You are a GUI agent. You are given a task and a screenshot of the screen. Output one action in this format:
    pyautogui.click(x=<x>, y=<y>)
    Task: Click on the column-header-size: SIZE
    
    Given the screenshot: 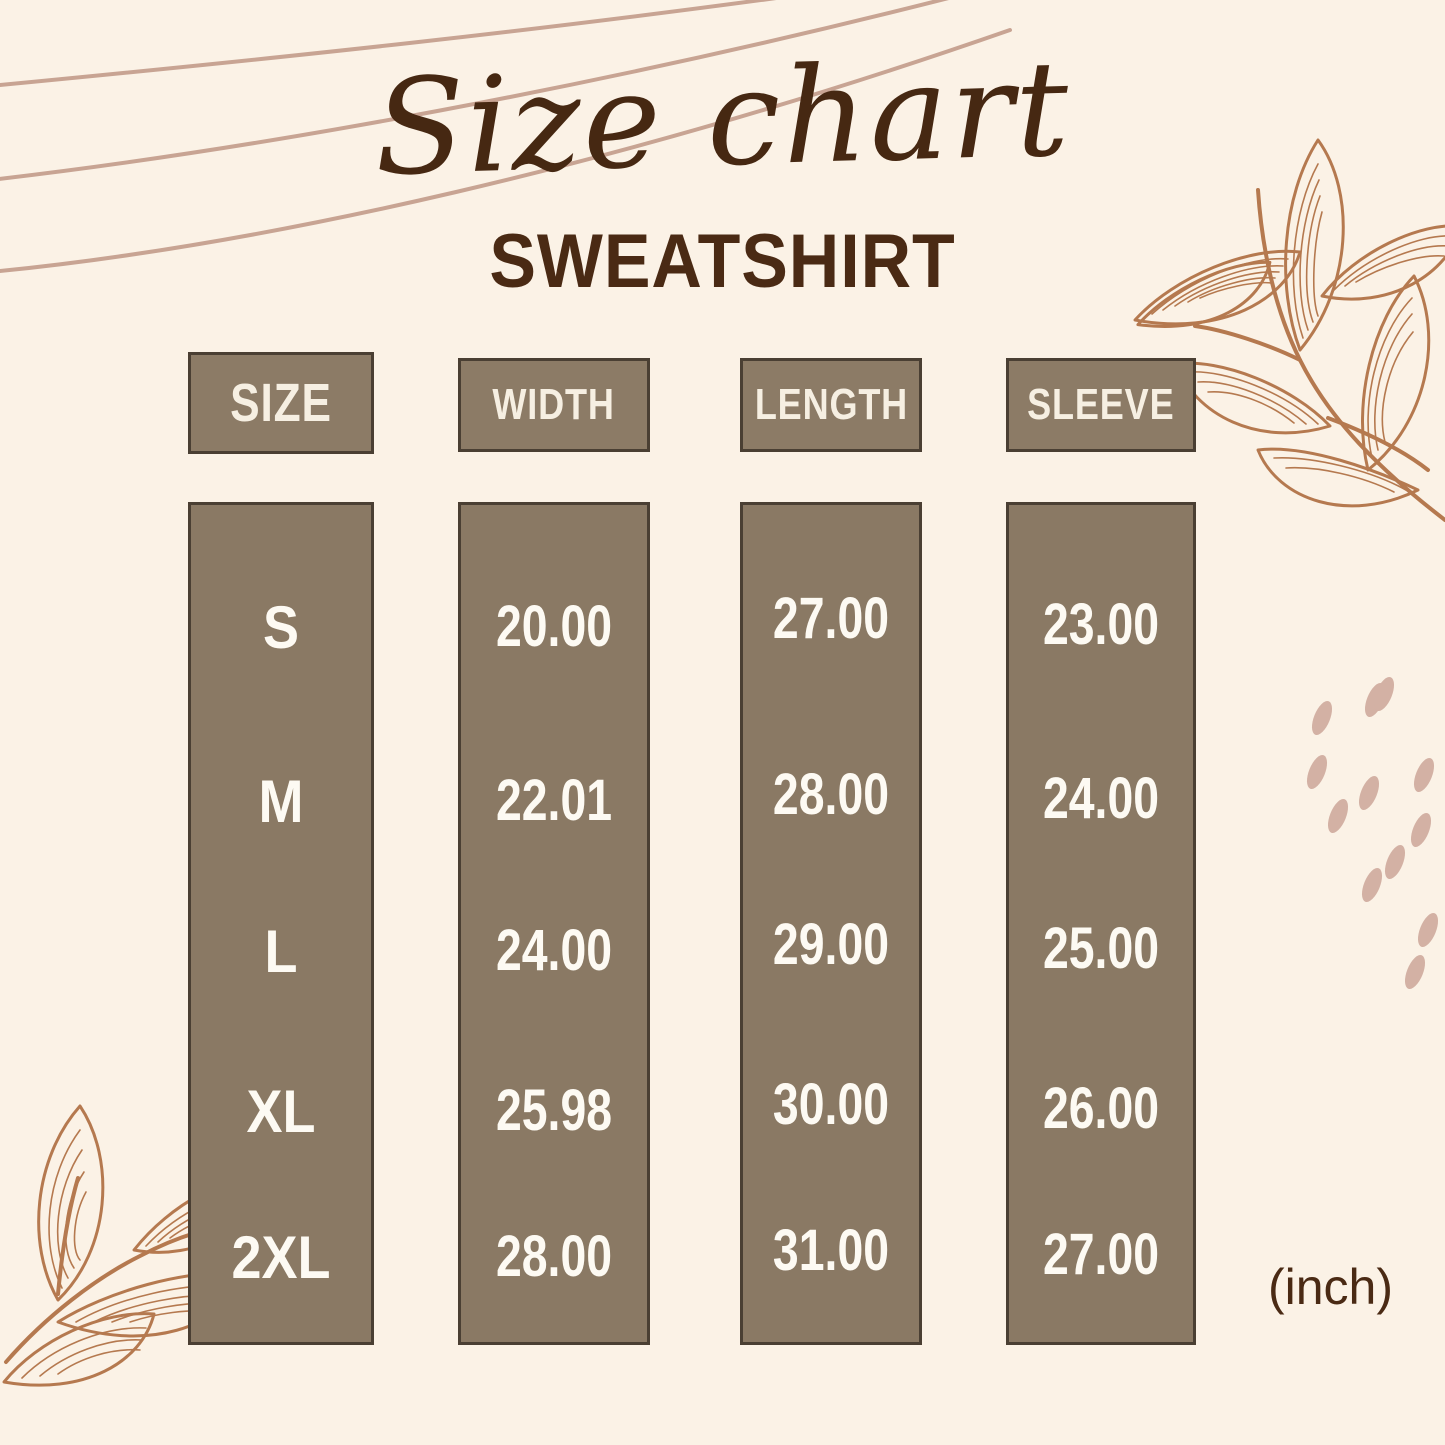 What is the action you would take?
    pyautogui.click(x=281, y=403)
    